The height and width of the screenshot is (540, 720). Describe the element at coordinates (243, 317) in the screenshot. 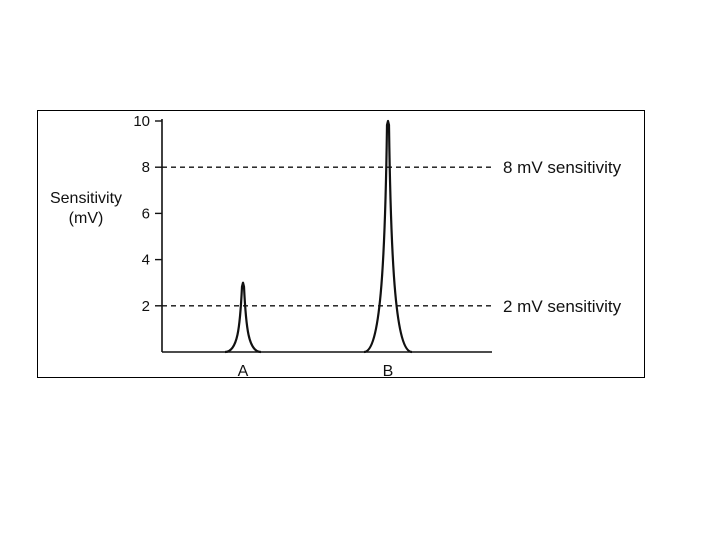

I see `peak-A` at that location.